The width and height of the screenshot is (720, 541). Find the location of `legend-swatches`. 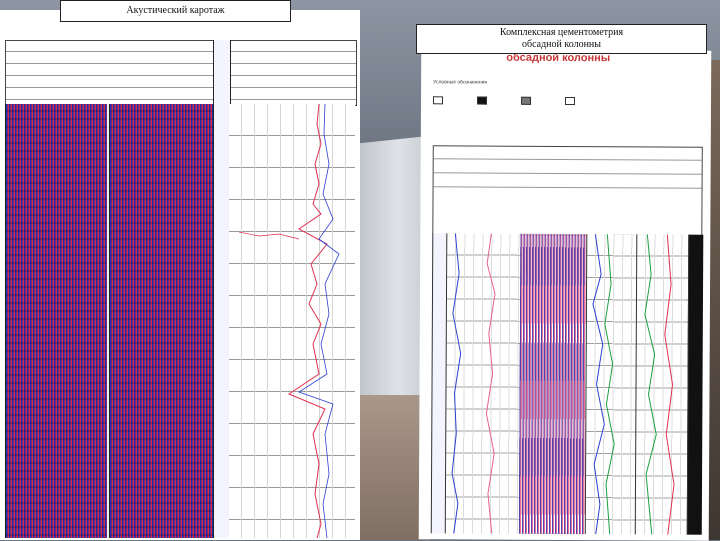

legend-swatches is located at coordinates (566, 98).